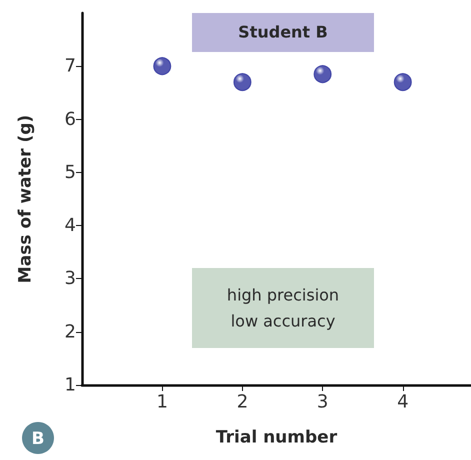 The image size is (471, 460). What do you see at coordinates (322, 402) in the screenshot?
I see `x-tick-label: 3` at bounding box center [322, 402].